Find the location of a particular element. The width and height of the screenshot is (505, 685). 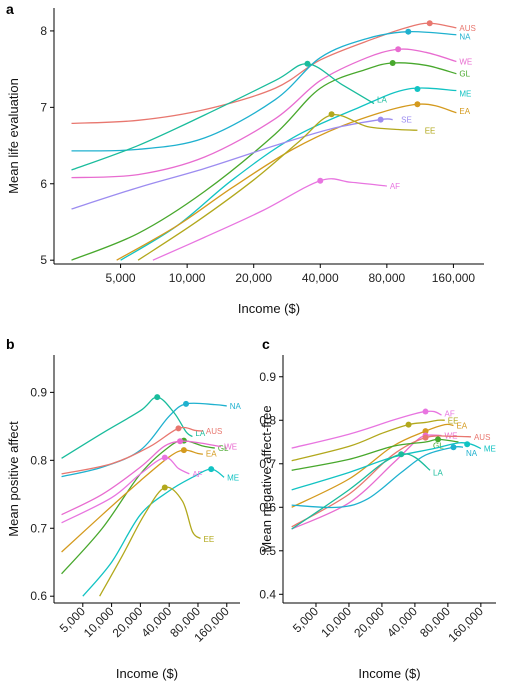

peak-point-a-me is located at coordinates (417, 89).